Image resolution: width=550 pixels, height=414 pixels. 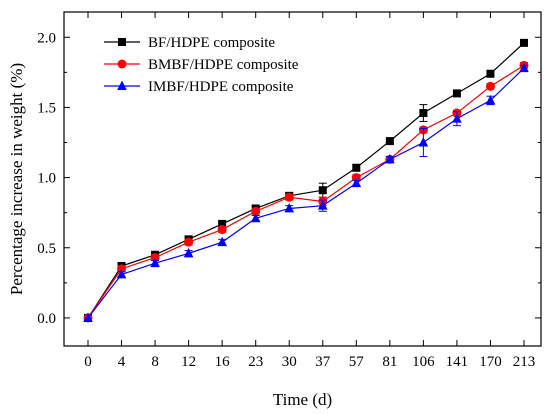 What do you see at coordinates (16, 179) in the screenshot?
I see `y-axis-title: Percentage increase in weight (%)` at bounding box center [16, 179].